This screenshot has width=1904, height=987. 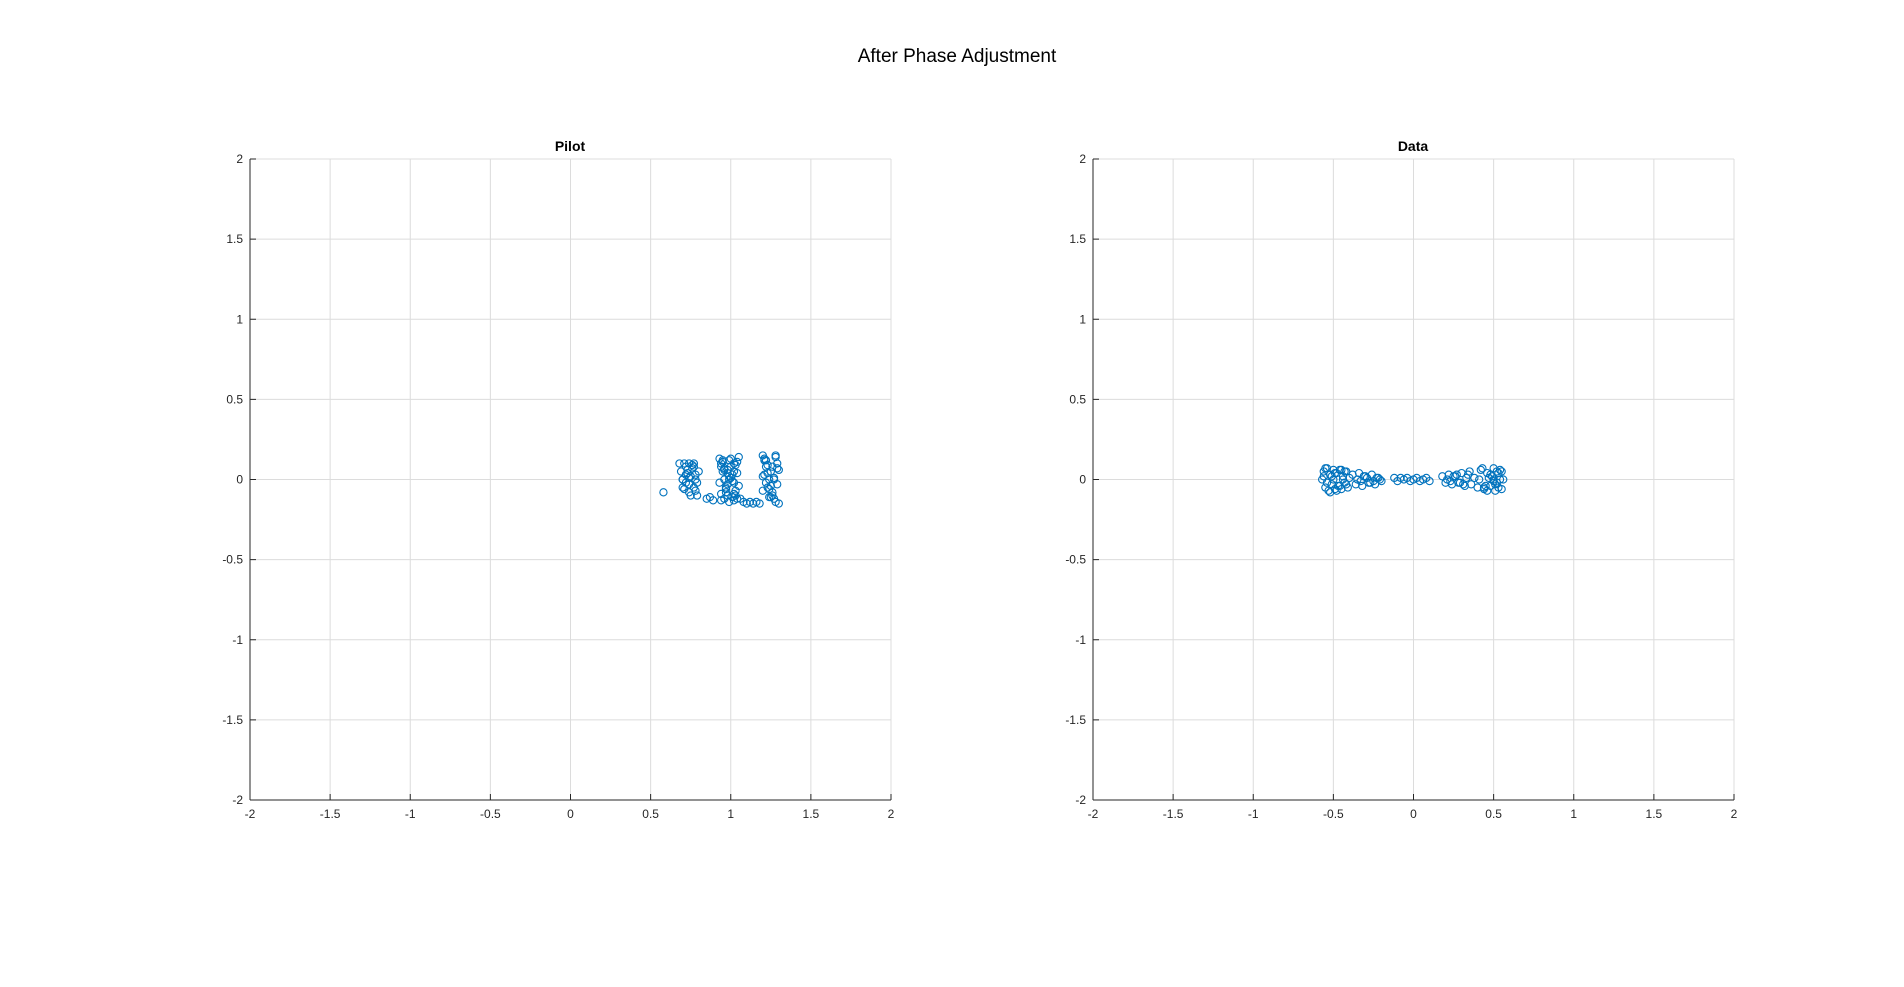 What do you see at coordinates (239, 319) in the screenshot?
I see `pilot-y-tick-label: 1` at bounding box center [239, 319].